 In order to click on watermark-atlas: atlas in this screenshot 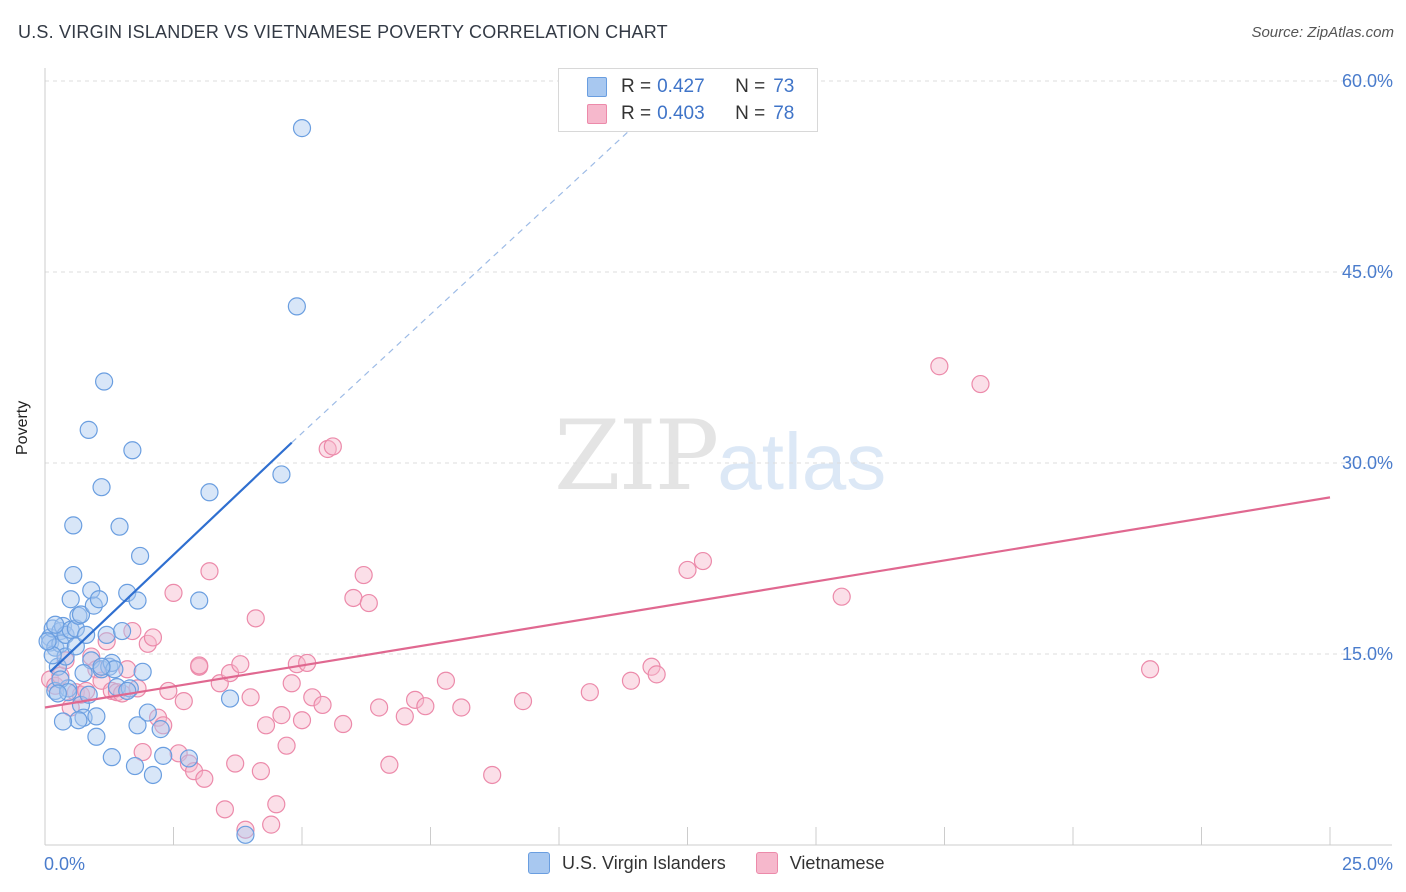, I will do `click(802, 461)`.